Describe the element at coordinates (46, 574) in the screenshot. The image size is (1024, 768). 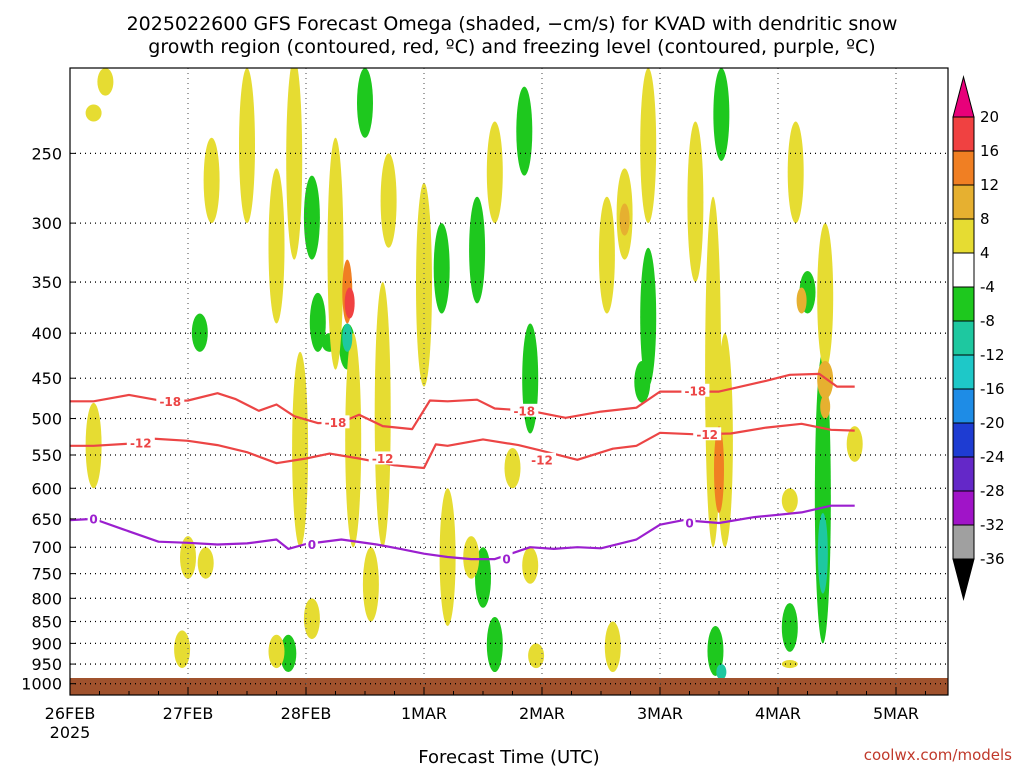
I see `y-tick-label: 750` at that location.